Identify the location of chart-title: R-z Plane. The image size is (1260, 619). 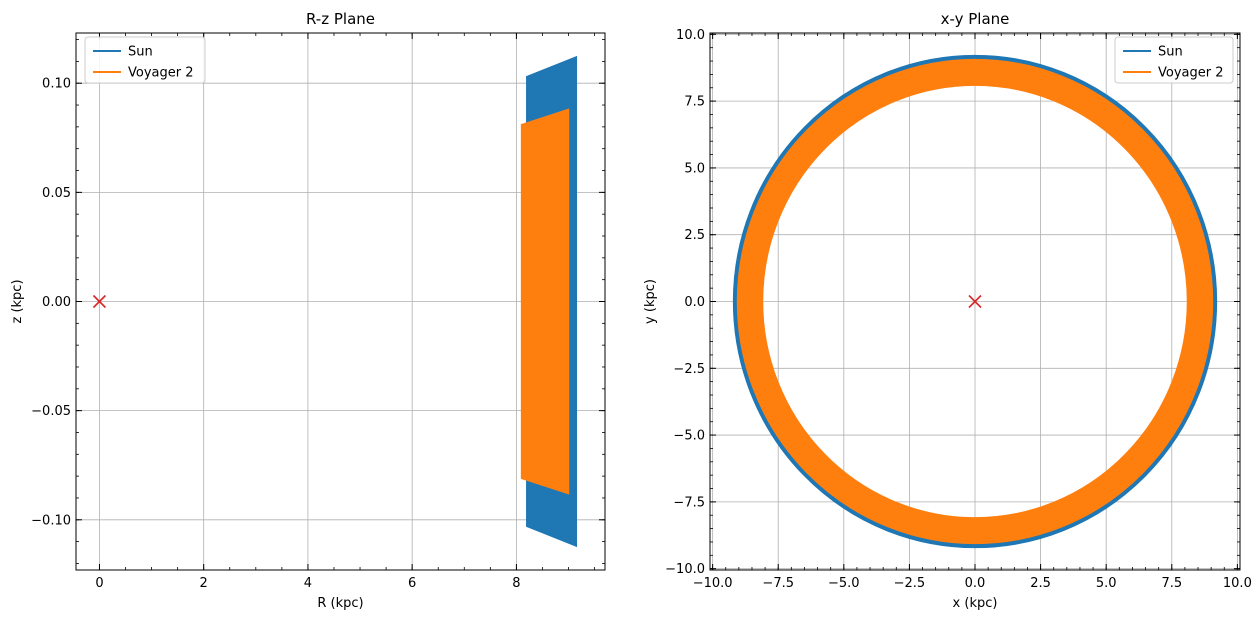
(340, 19).